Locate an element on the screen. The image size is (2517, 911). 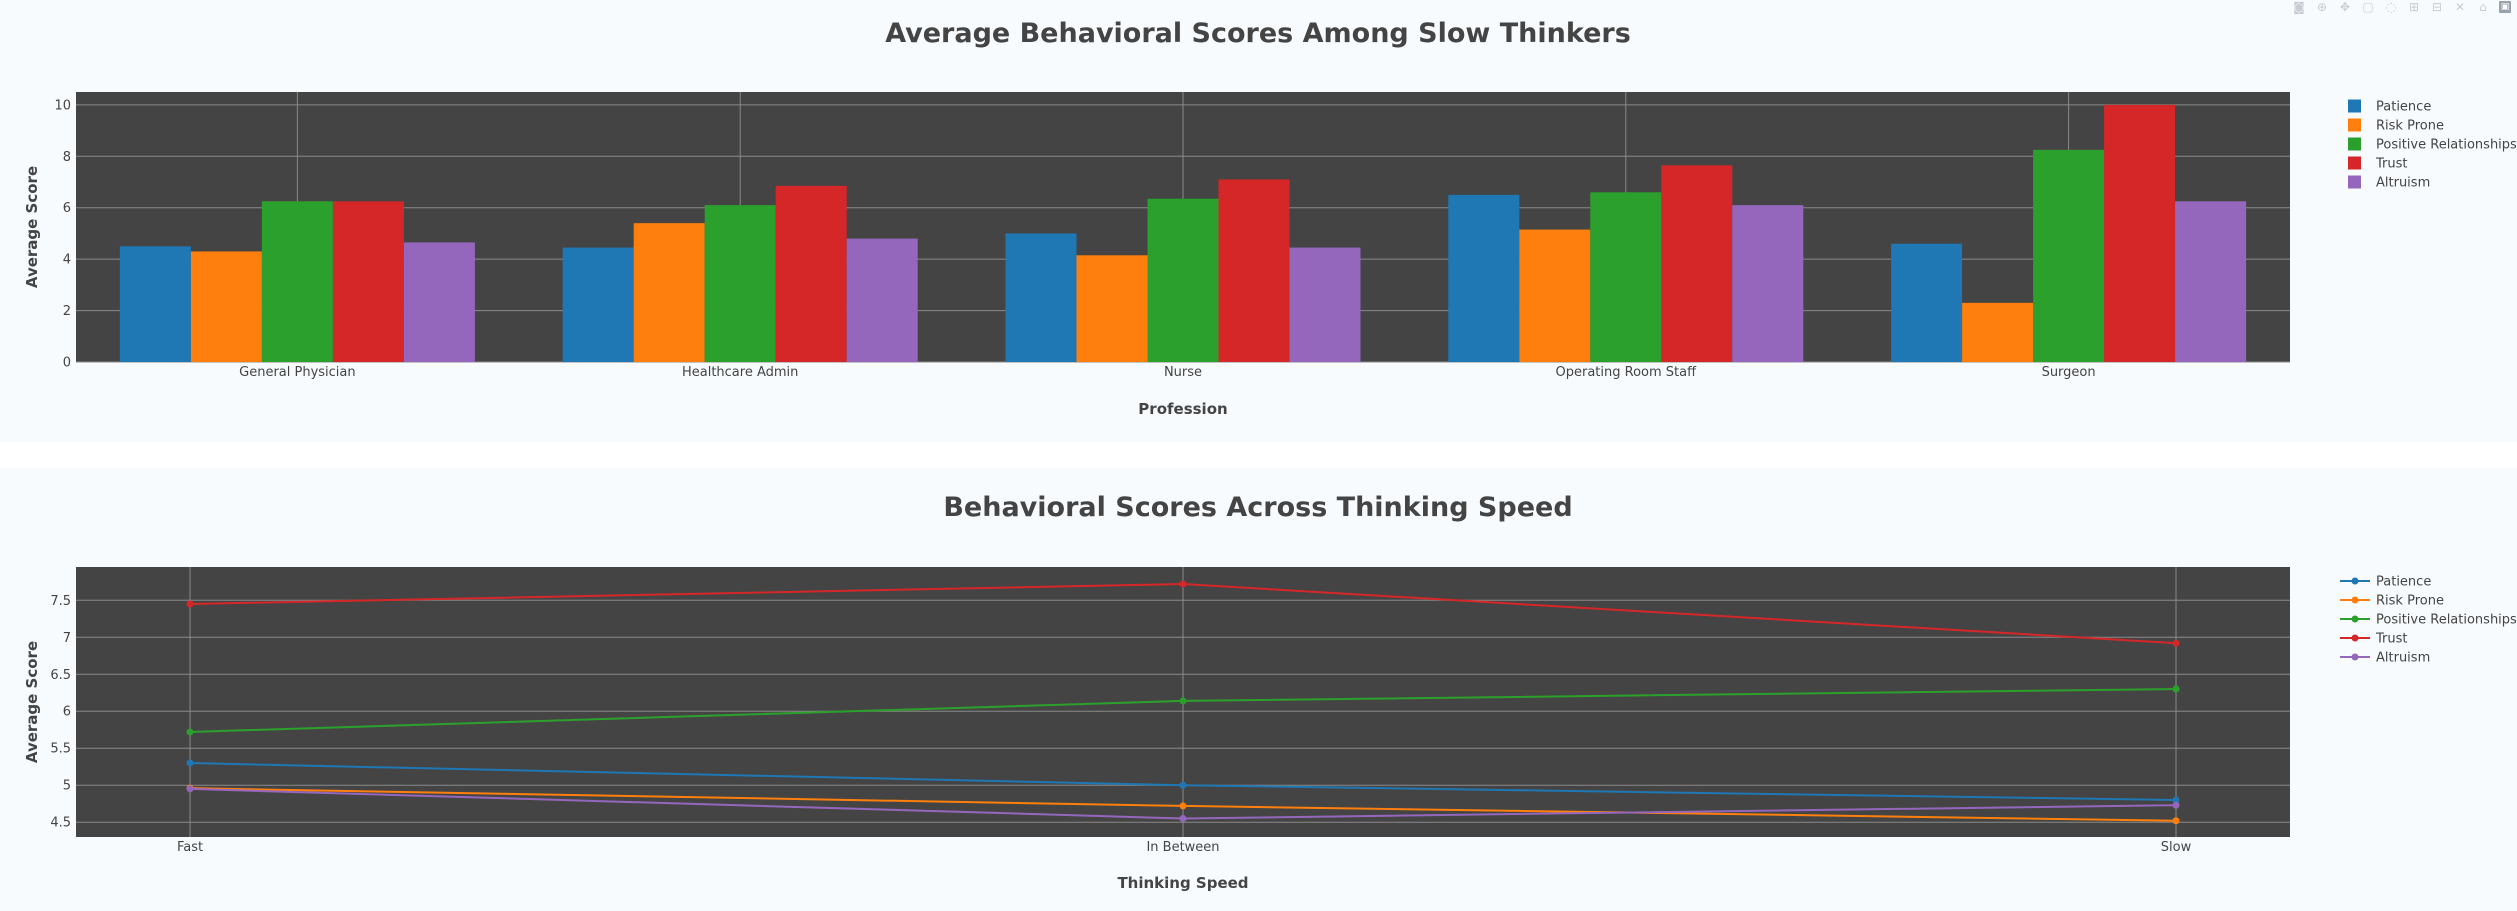
autoscale-icon: ✕ is located at coordinates (2460, 7).